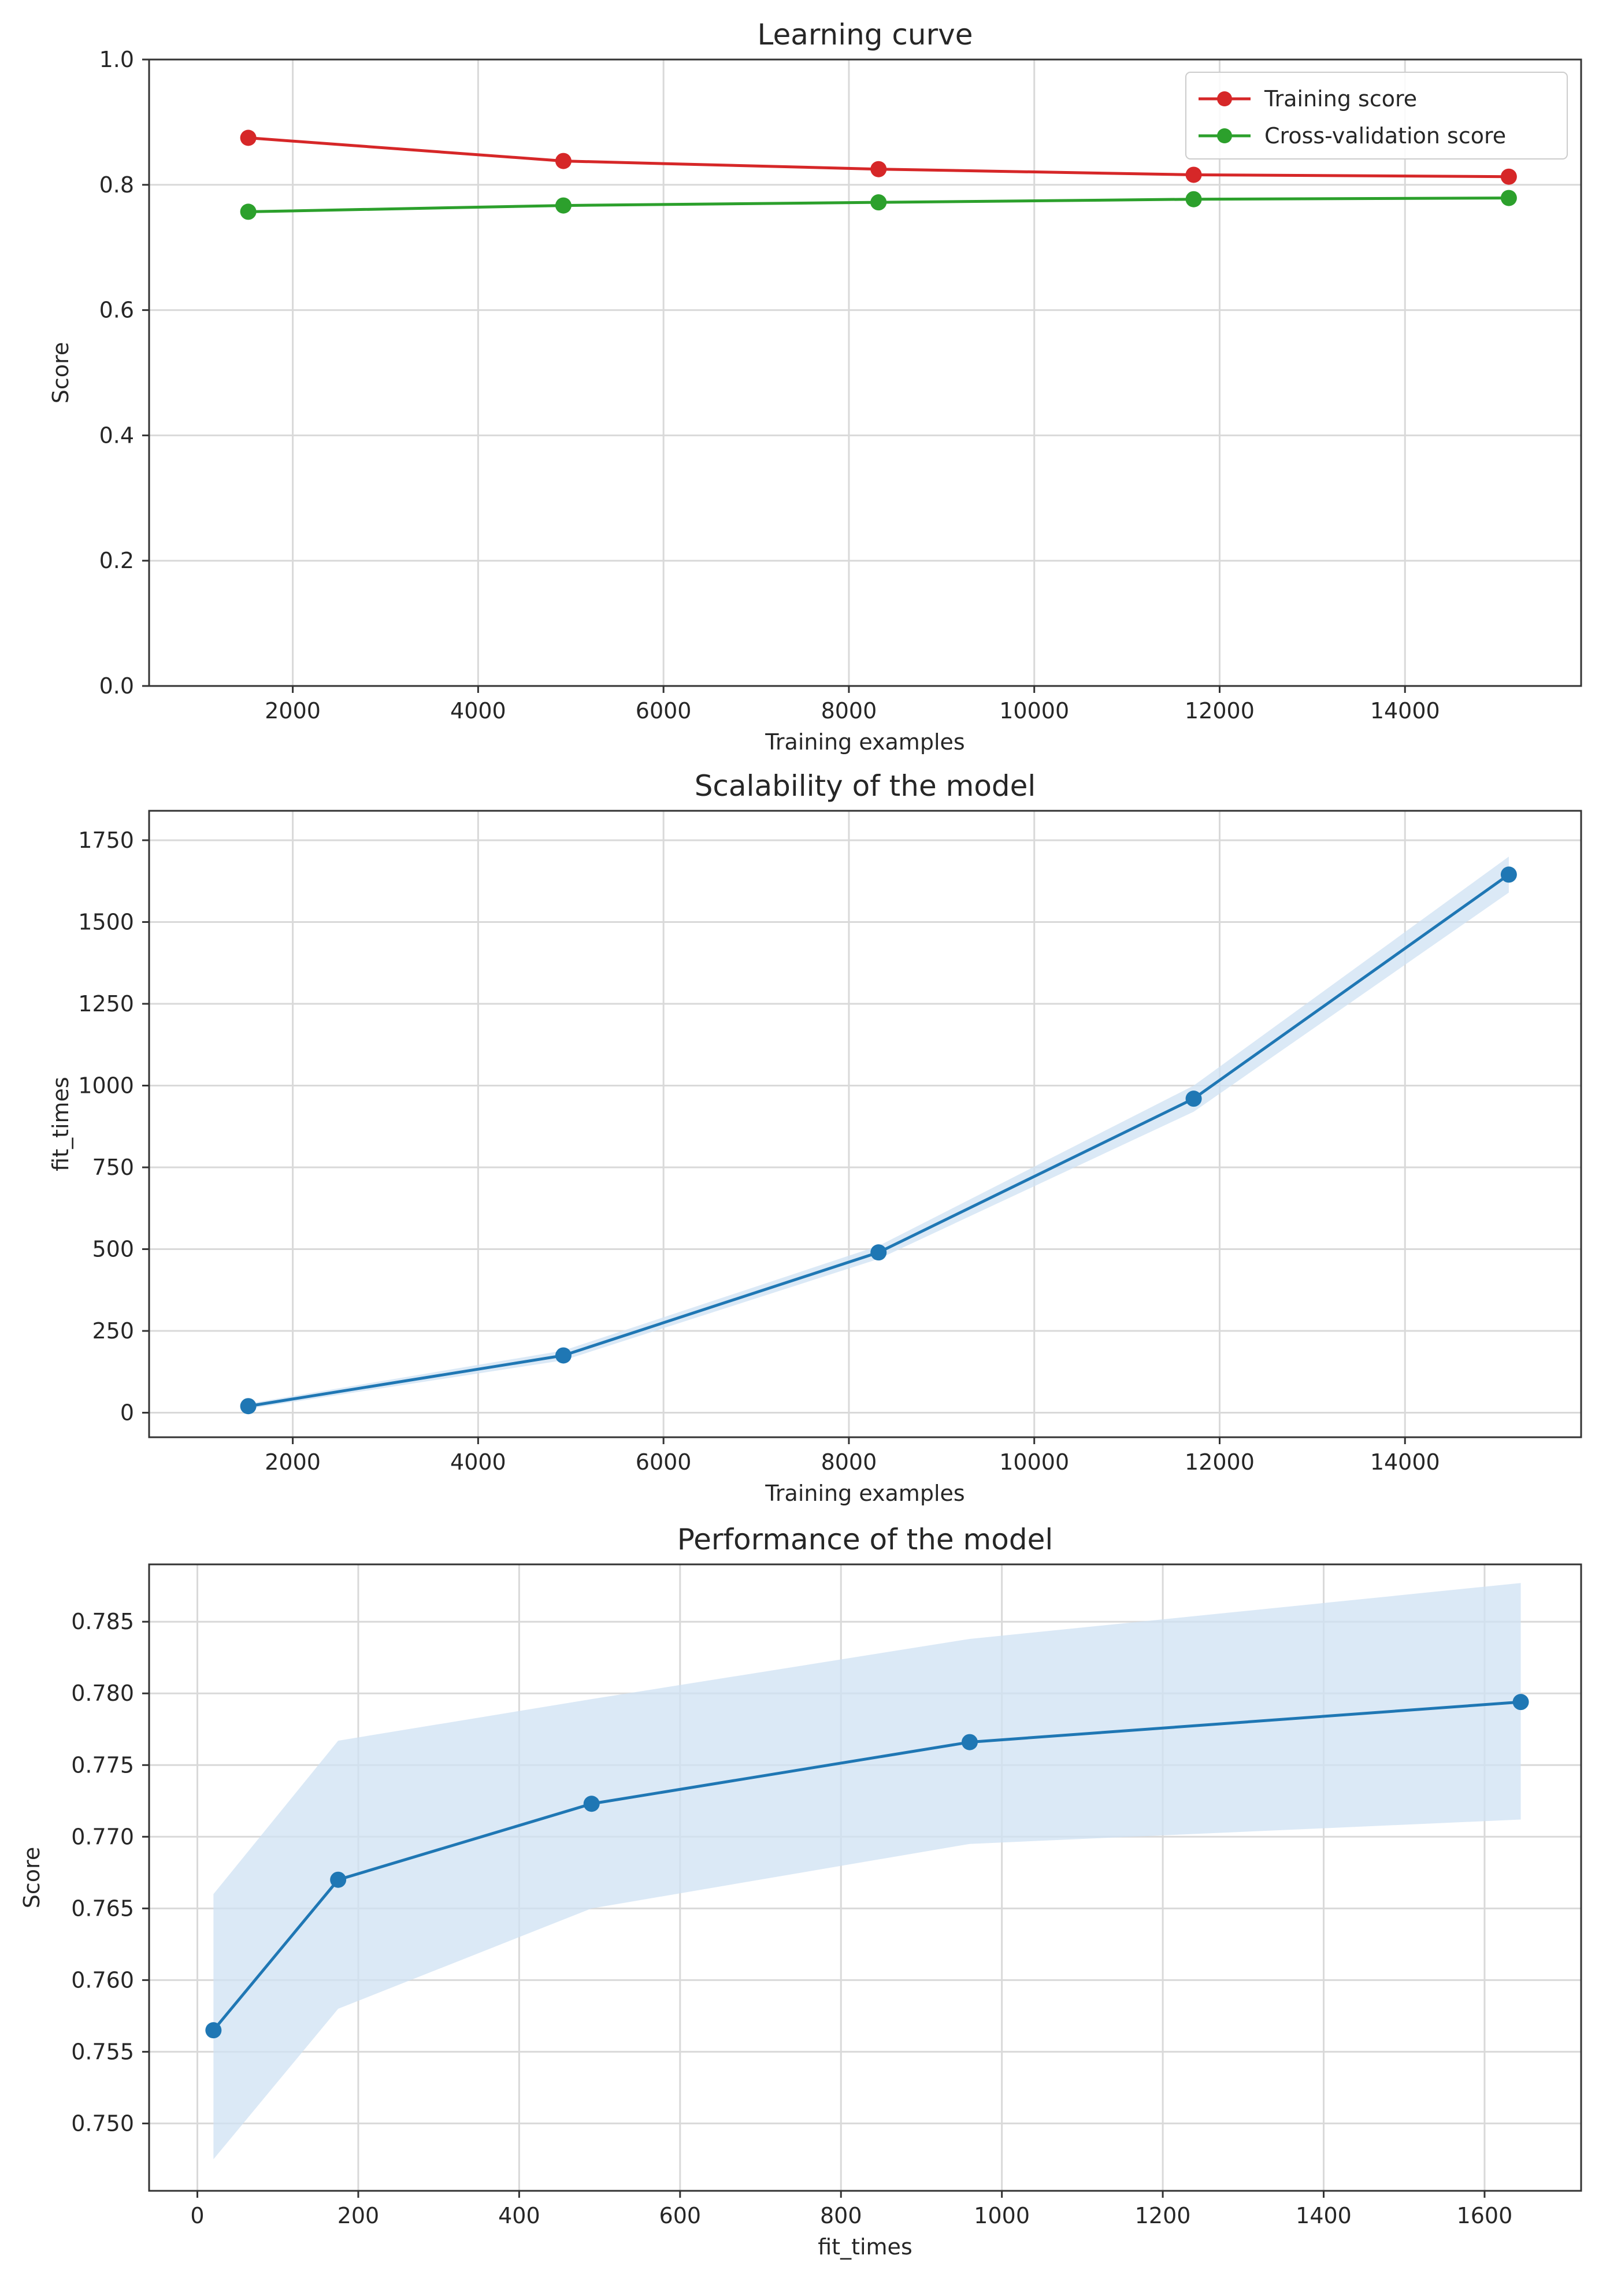  I want to click on y-tick-label: 0.8, so click(116, 185).